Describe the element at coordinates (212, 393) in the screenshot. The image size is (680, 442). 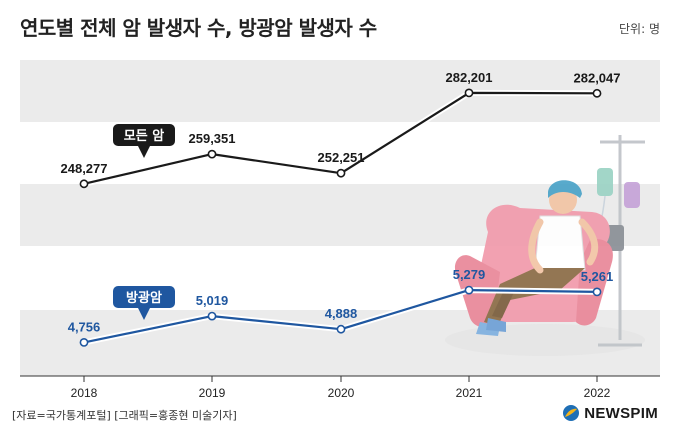
I see `x-tick-label: 2019` at that location.